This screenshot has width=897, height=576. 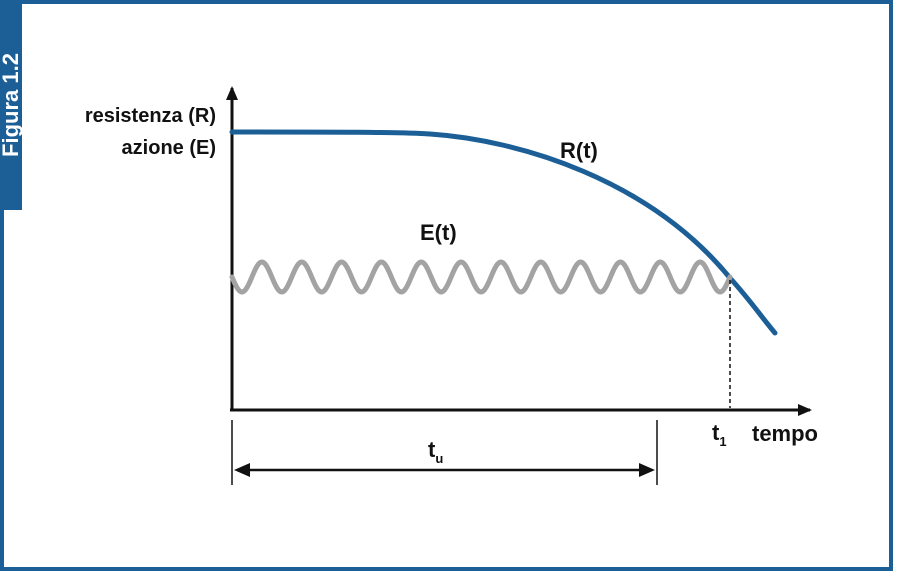 I want to click on t1-label: t1, so click(x=719, y=434).